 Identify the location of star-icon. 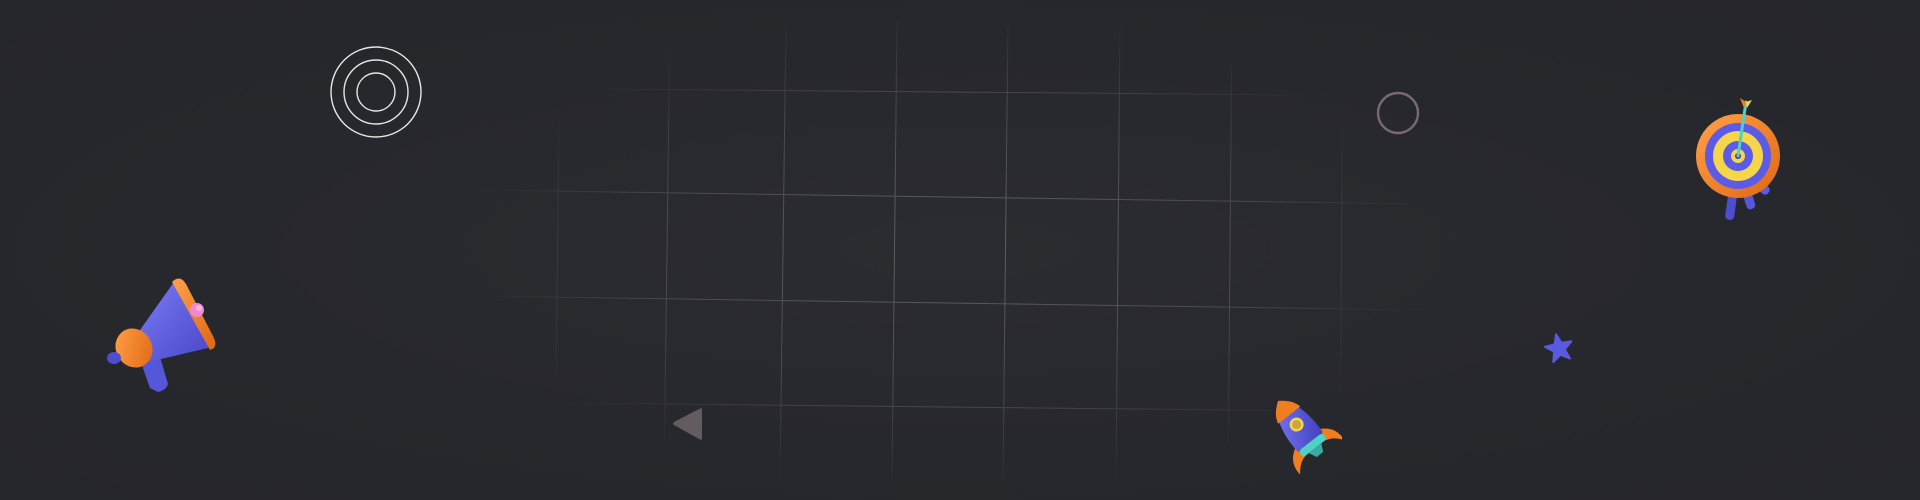
(1558, 348).